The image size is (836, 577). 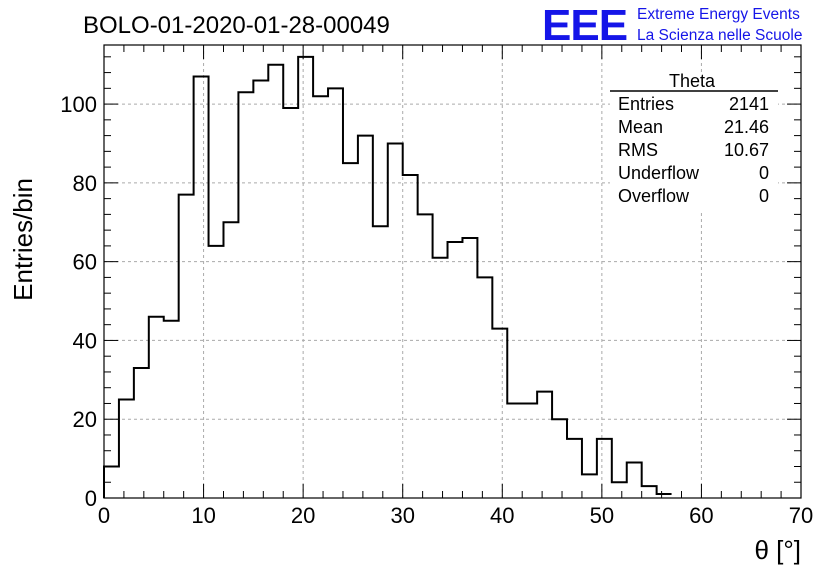 I want to click on x-tick-label: 70, so click(x=801, y=515).